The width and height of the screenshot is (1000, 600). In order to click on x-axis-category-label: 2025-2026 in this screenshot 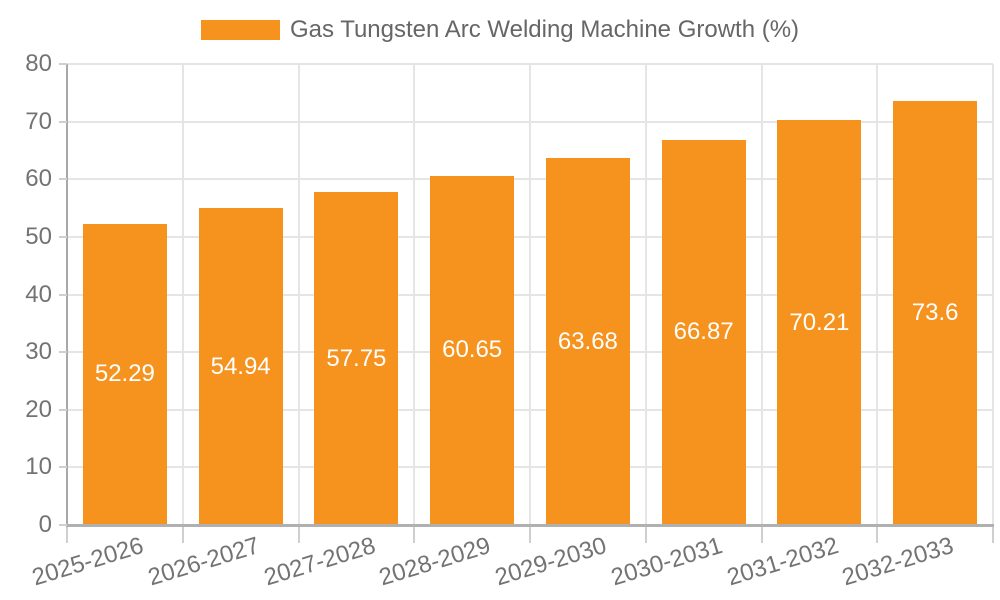, I will do `click(88, 562)`.